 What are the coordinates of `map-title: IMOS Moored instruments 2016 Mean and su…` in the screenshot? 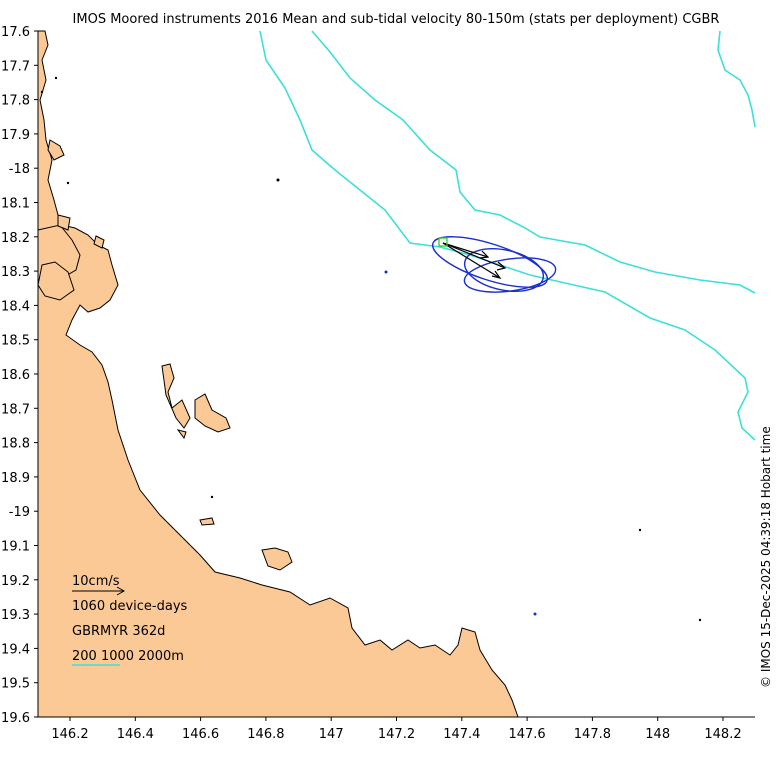 It's located at (396, 19).